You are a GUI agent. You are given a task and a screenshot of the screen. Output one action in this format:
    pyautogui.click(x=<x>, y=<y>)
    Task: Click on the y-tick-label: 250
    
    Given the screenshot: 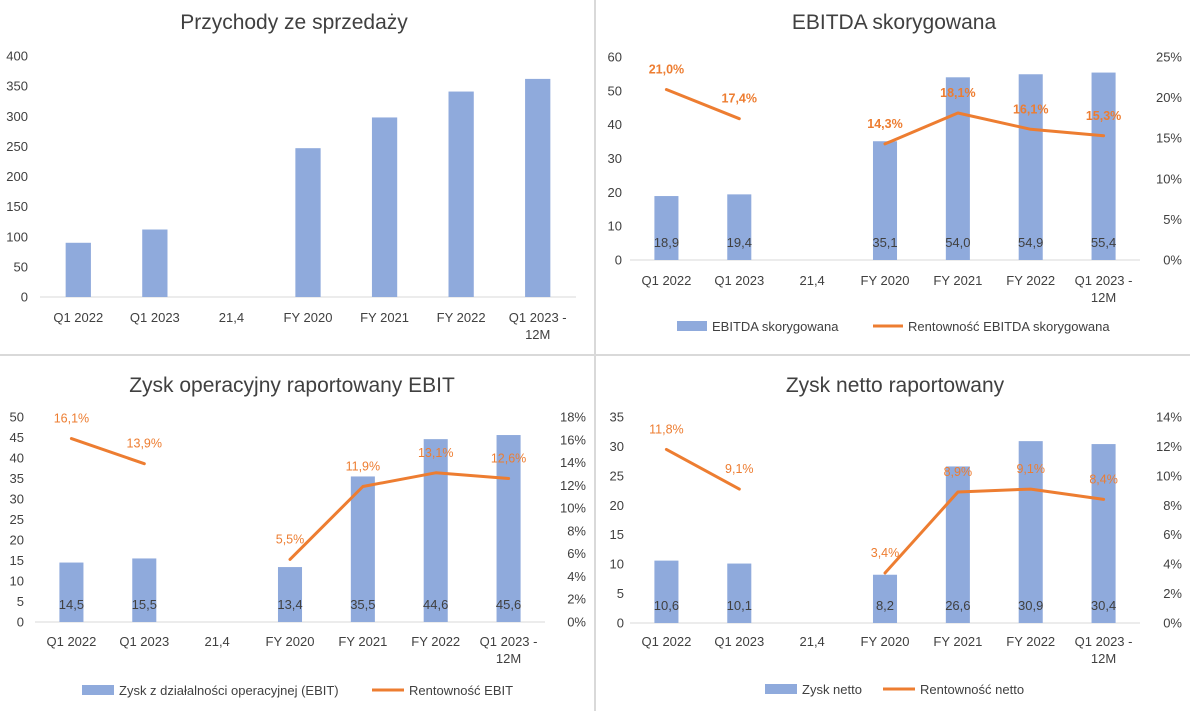 What is the action you would take?
    pyautogui.click(x=17, y=146)
    